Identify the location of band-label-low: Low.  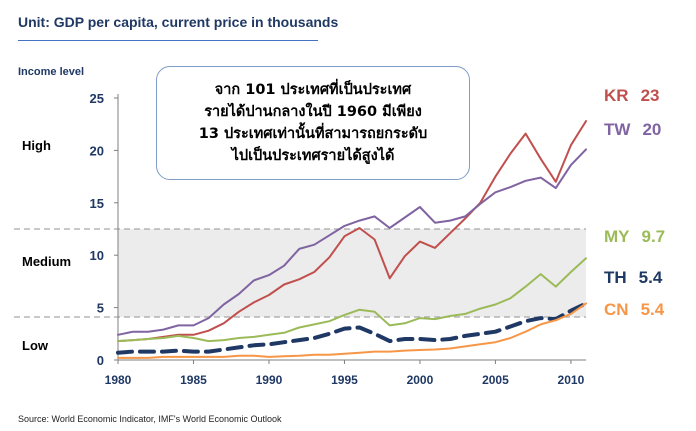
(35, 345).